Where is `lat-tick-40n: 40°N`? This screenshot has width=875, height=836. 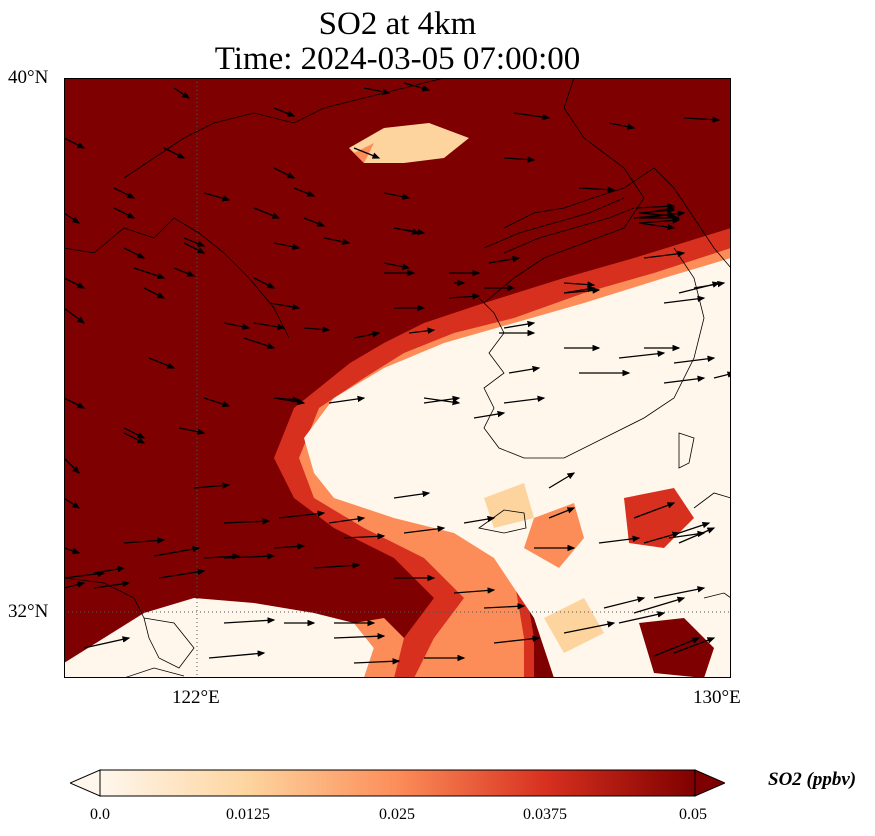 lat-tick-40n: 40°N is located at coordinates (28, 77).